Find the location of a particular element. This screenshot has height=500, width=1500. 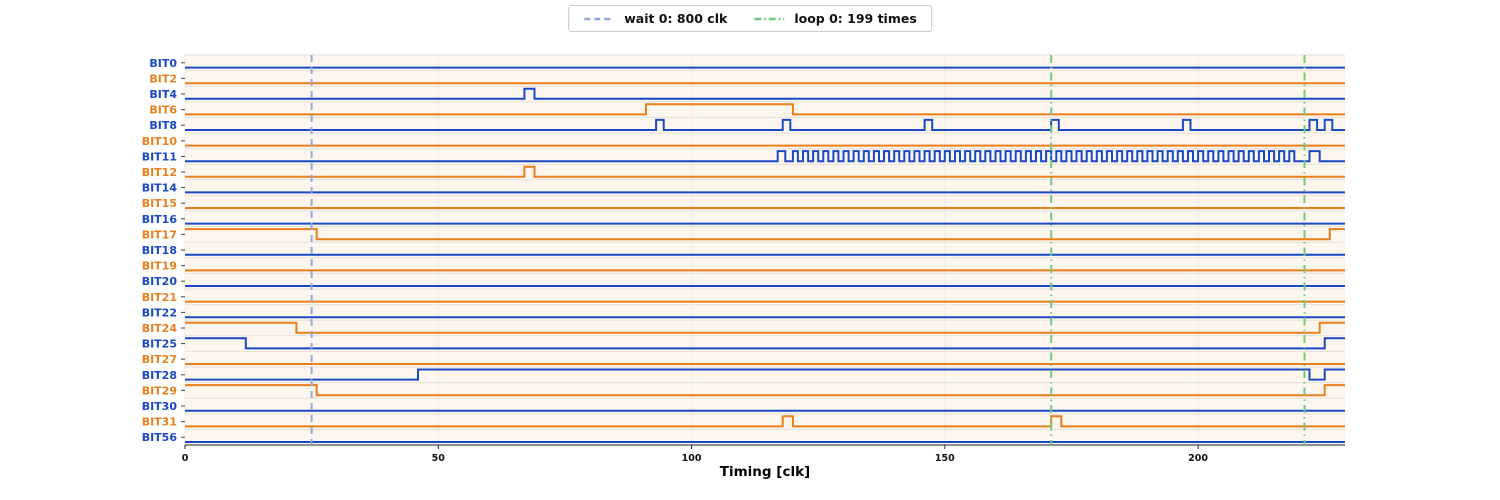

signal-label: BIT56 is located at coordinates (160, 437).